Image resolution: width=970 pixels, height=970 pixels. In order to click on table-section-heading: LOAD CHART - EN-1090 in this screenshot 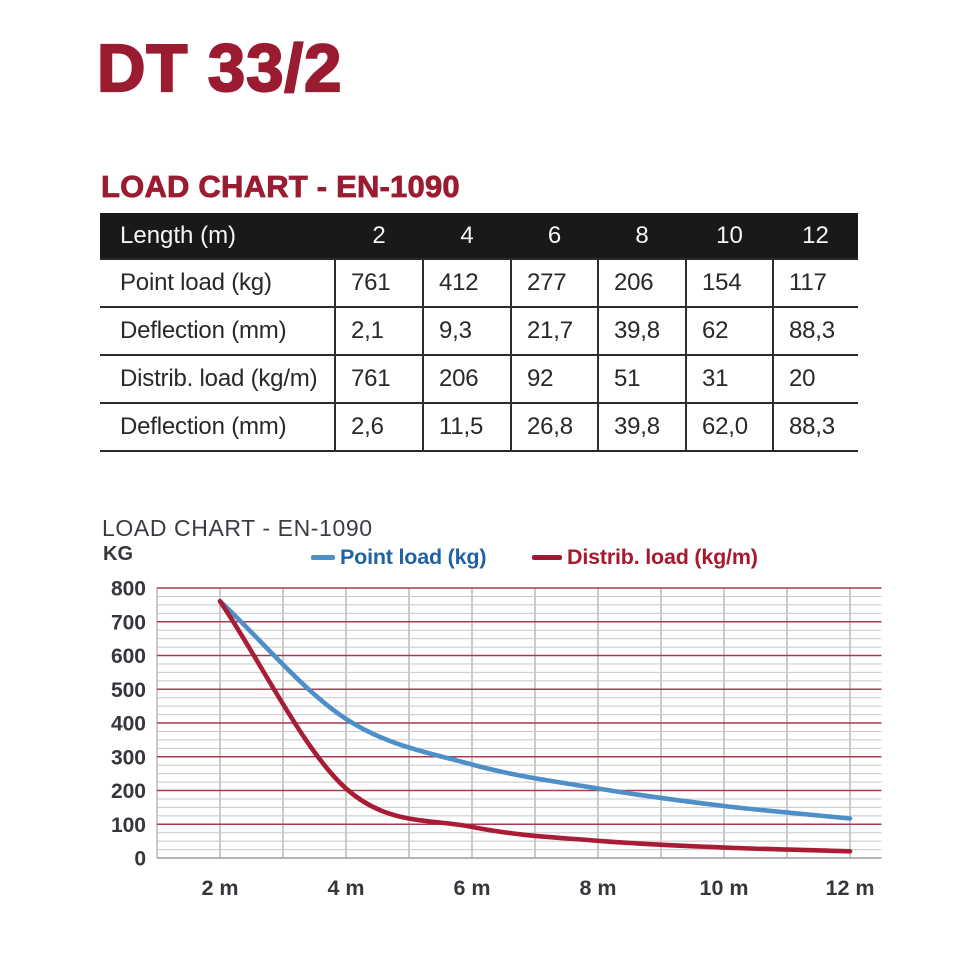, I will do `click(280, 187)`.